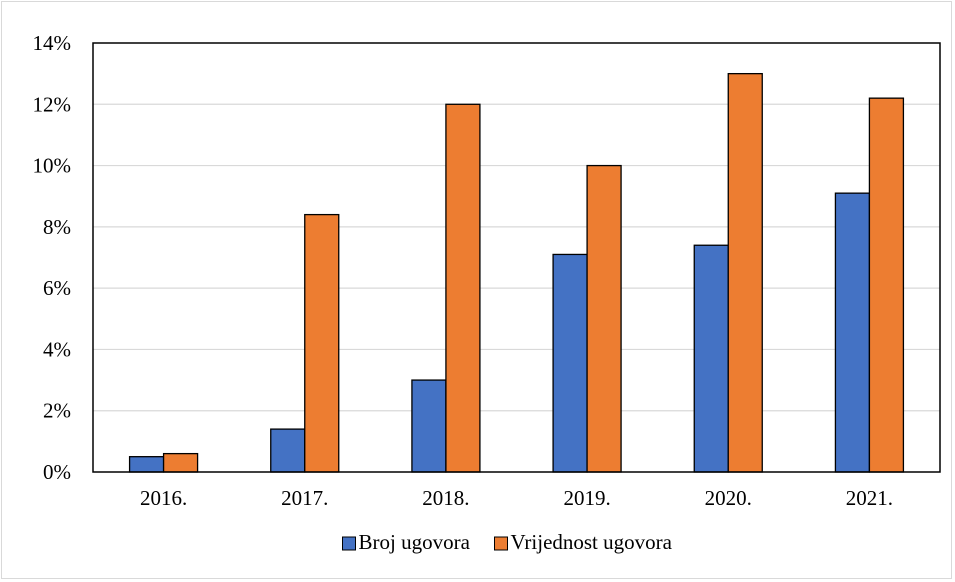  Describe the element at coordinates (57, 227) in the screenshot. I see `y-tick-label: 8%` at that location.